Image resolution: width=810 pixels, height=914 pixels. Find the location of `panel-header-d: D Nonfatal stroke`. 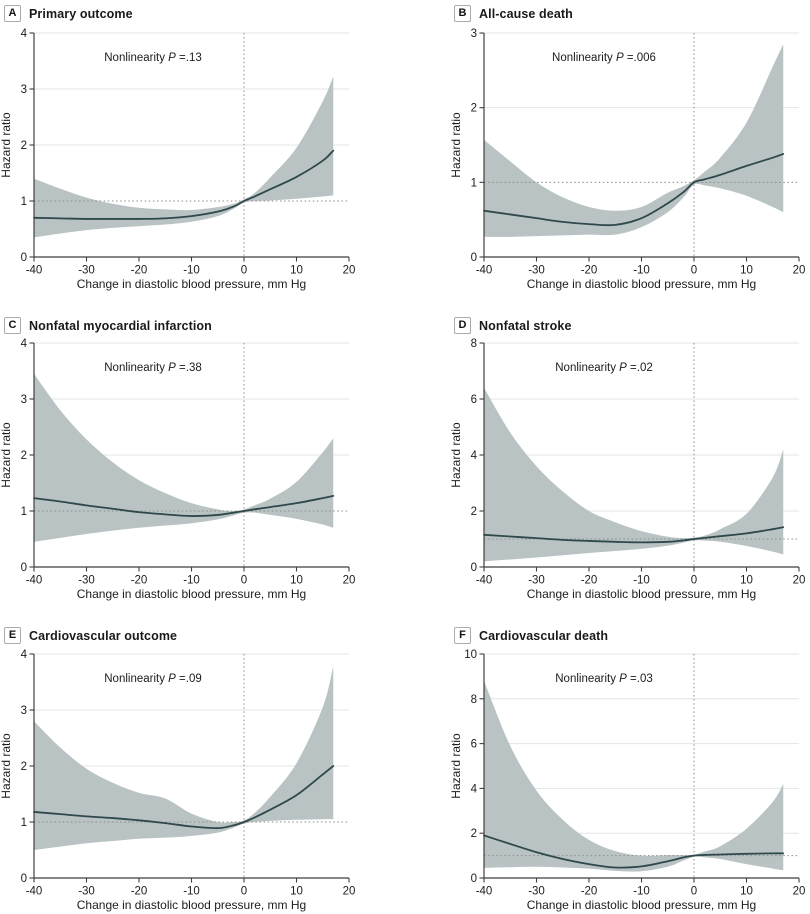

panel-header-d: D Nonfatal stroke is located at coordinates (513, 325).